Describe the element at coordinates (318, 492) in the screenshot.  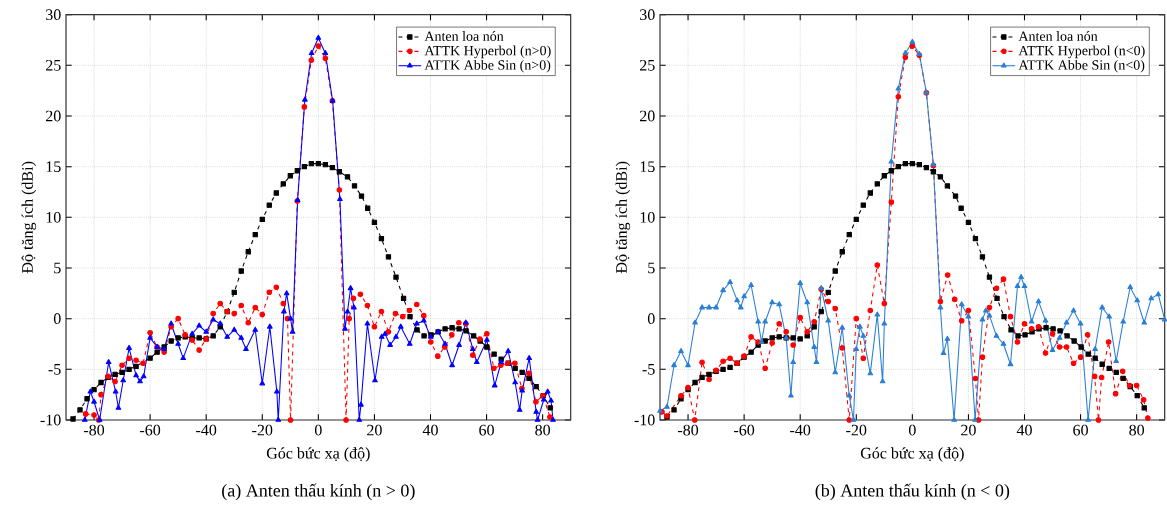
I see `text: (a) Anten thấu kính (n > 0)` at that location.